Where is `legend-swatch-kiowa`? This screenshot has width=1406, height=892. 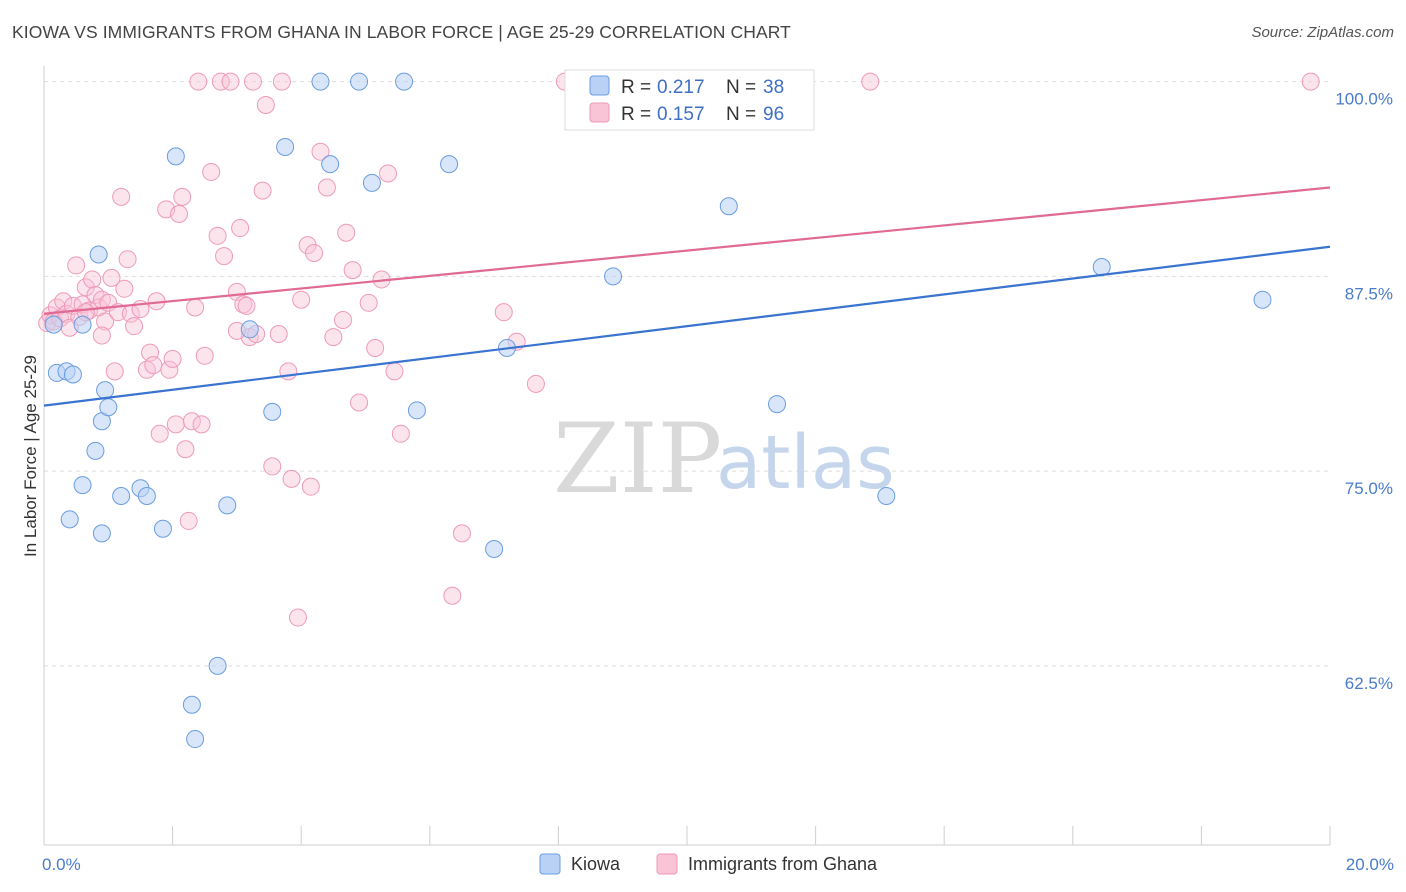
legend-swatch-kiowa is located at coordinates (599, 85).